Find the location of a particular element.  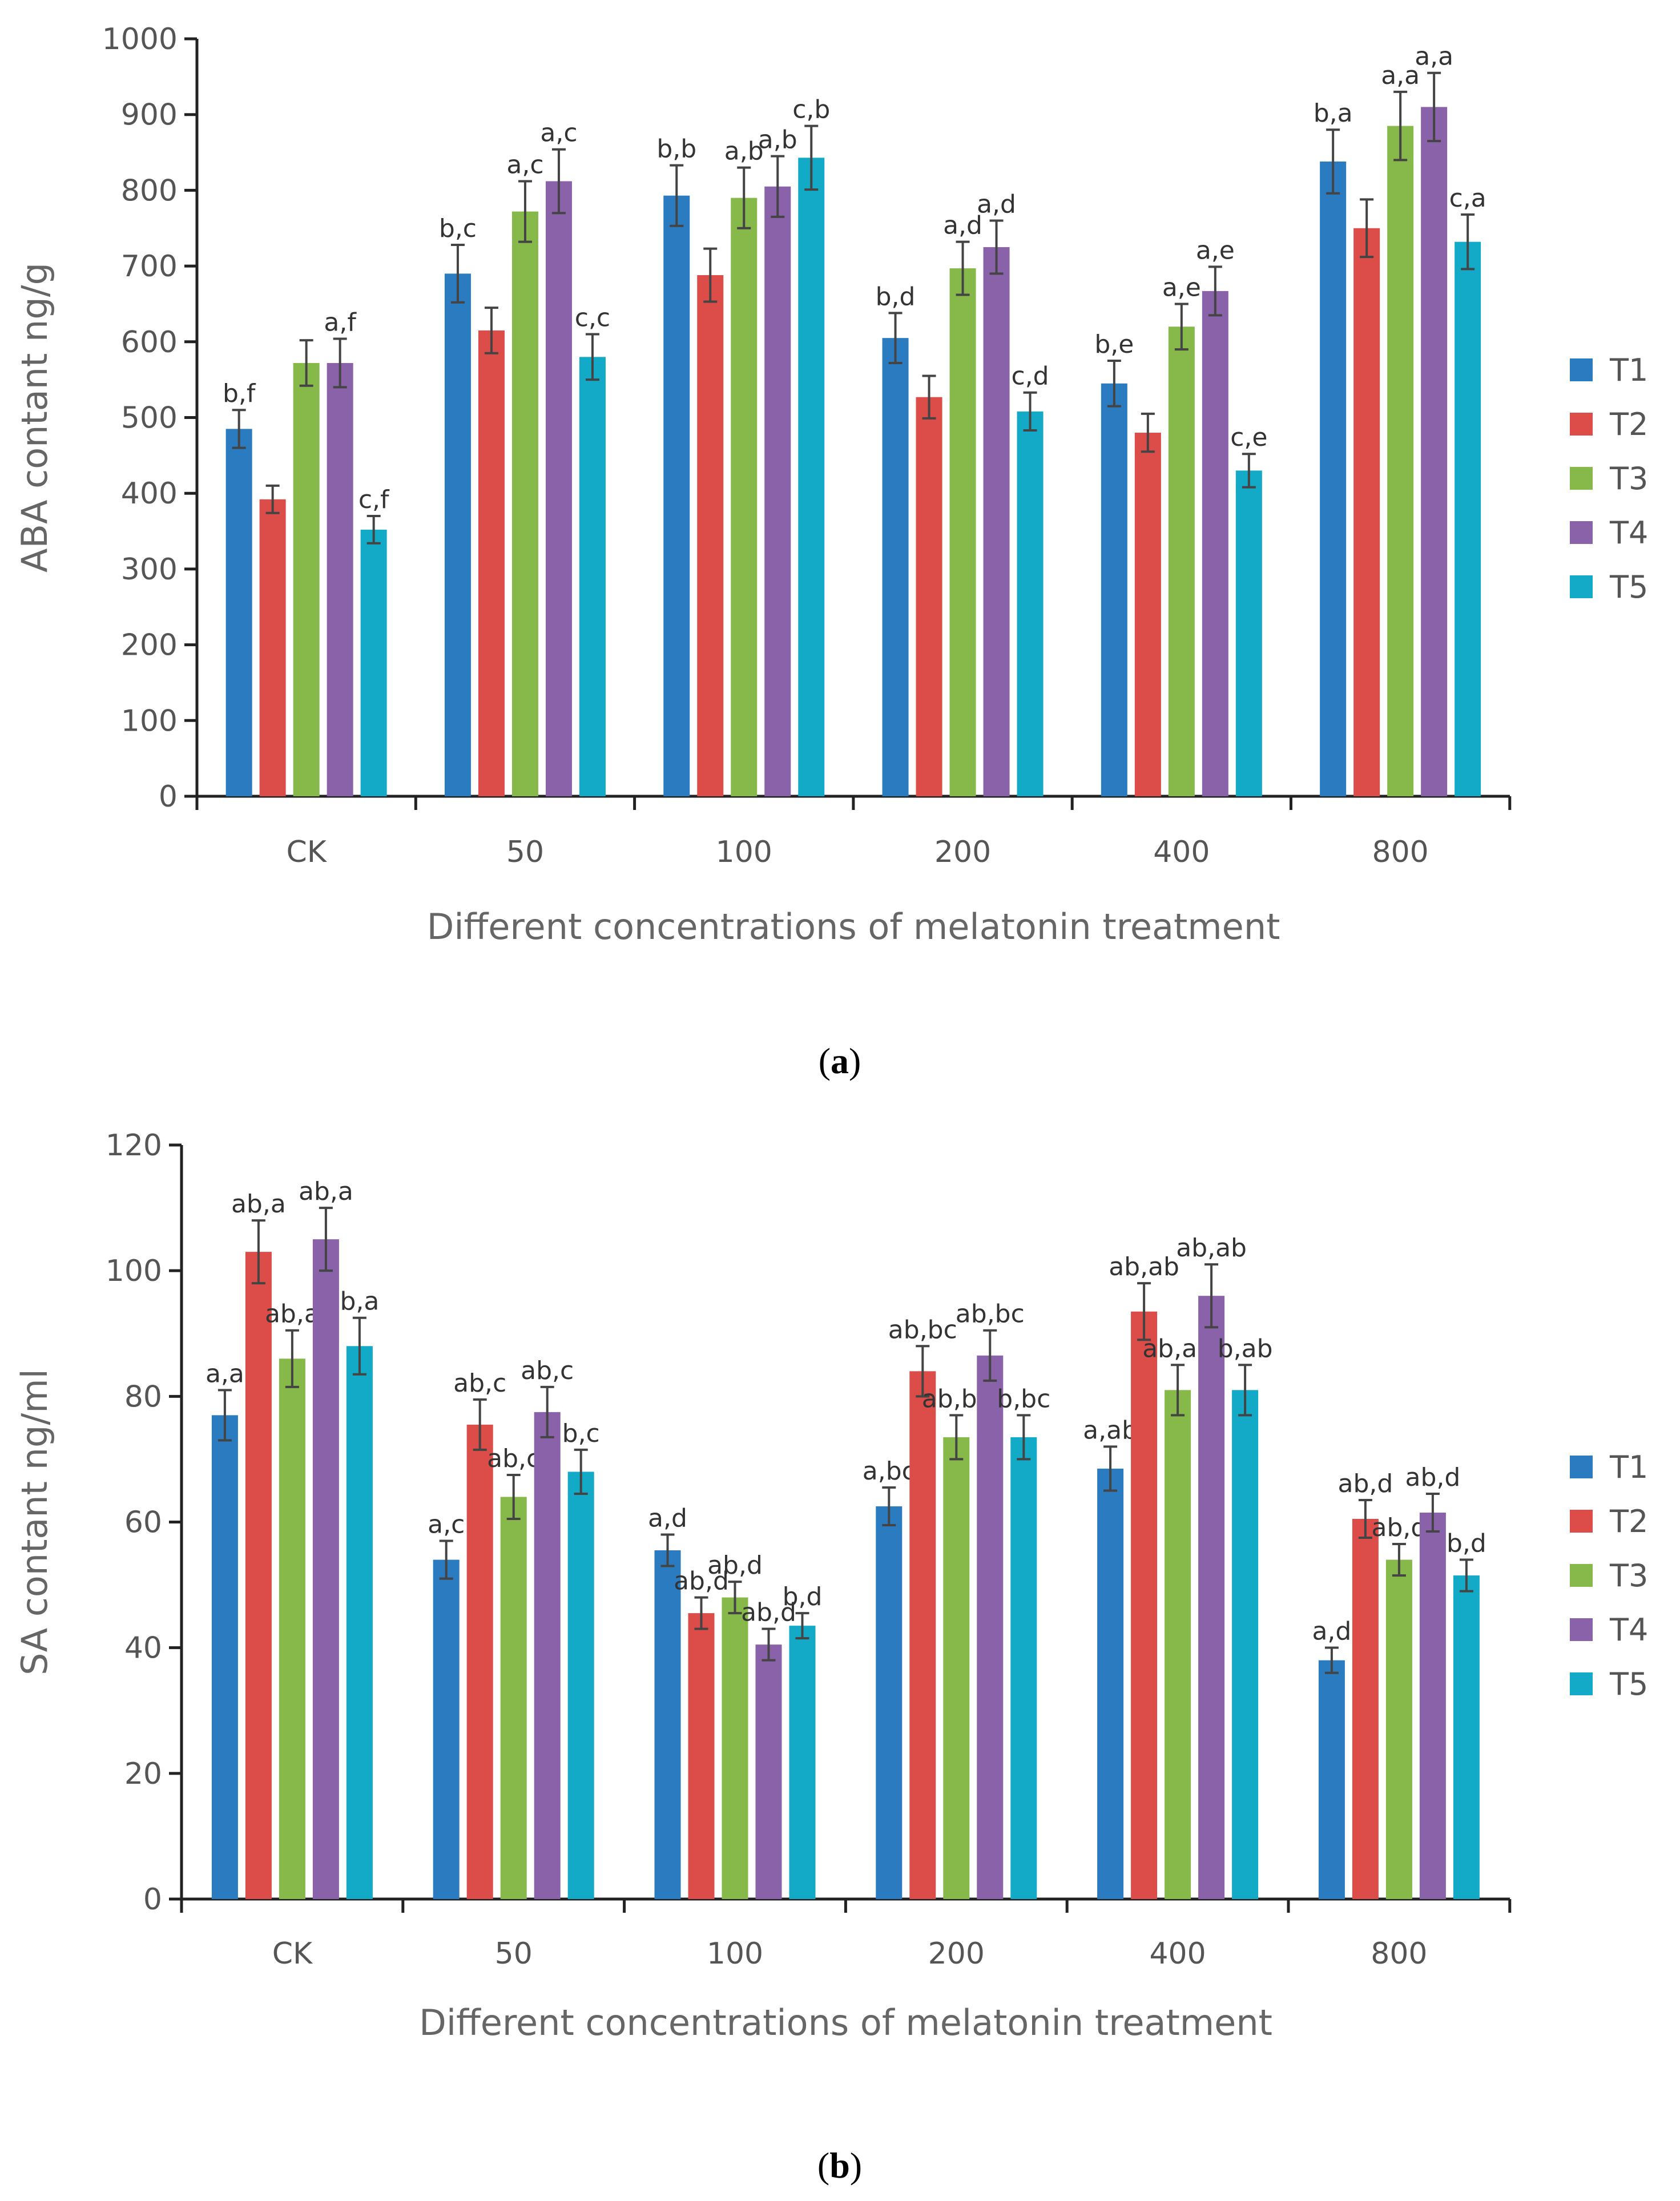

y-tick-label: 60 is located at coordinates (143, 1523).